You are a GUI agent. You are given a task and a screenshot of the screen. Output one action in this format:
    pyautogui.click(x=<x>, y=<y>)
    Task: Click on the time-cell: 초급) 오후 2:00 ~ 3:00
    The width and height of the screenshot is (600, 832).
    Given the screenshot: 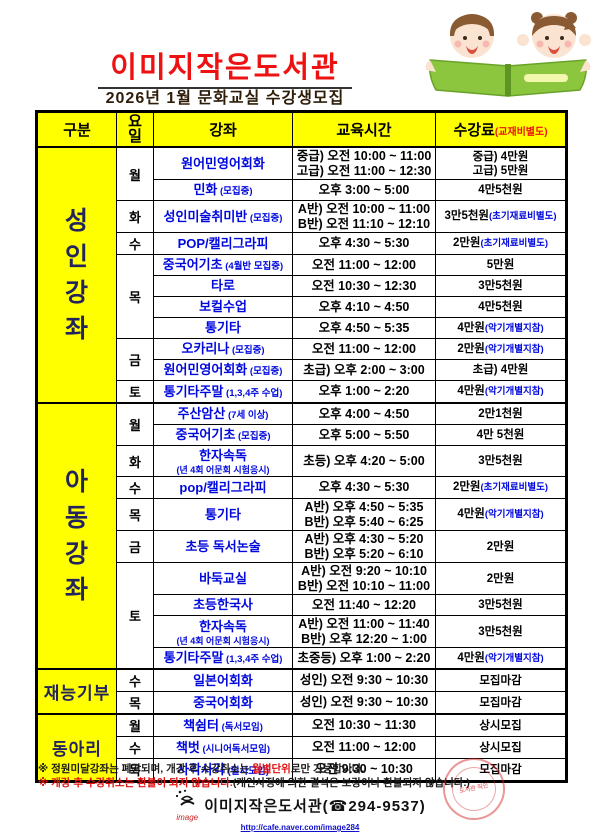 What is the action you would take?
    pyautogui.click(x=364, y=370)
    